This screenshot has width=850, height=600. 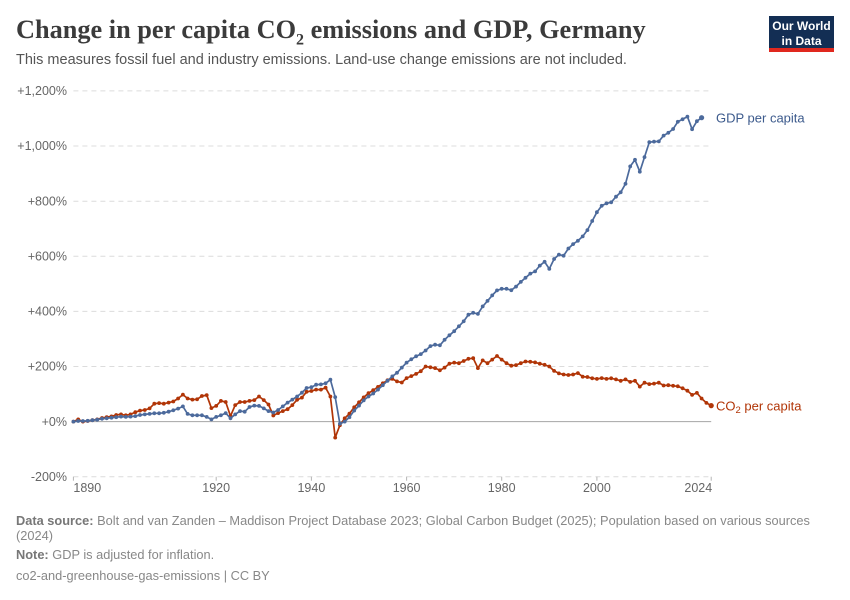 What do you see at coordinates (47, 367) in the screenshot?
I see `svg-text: +200%` at bounding box center [47, 367].